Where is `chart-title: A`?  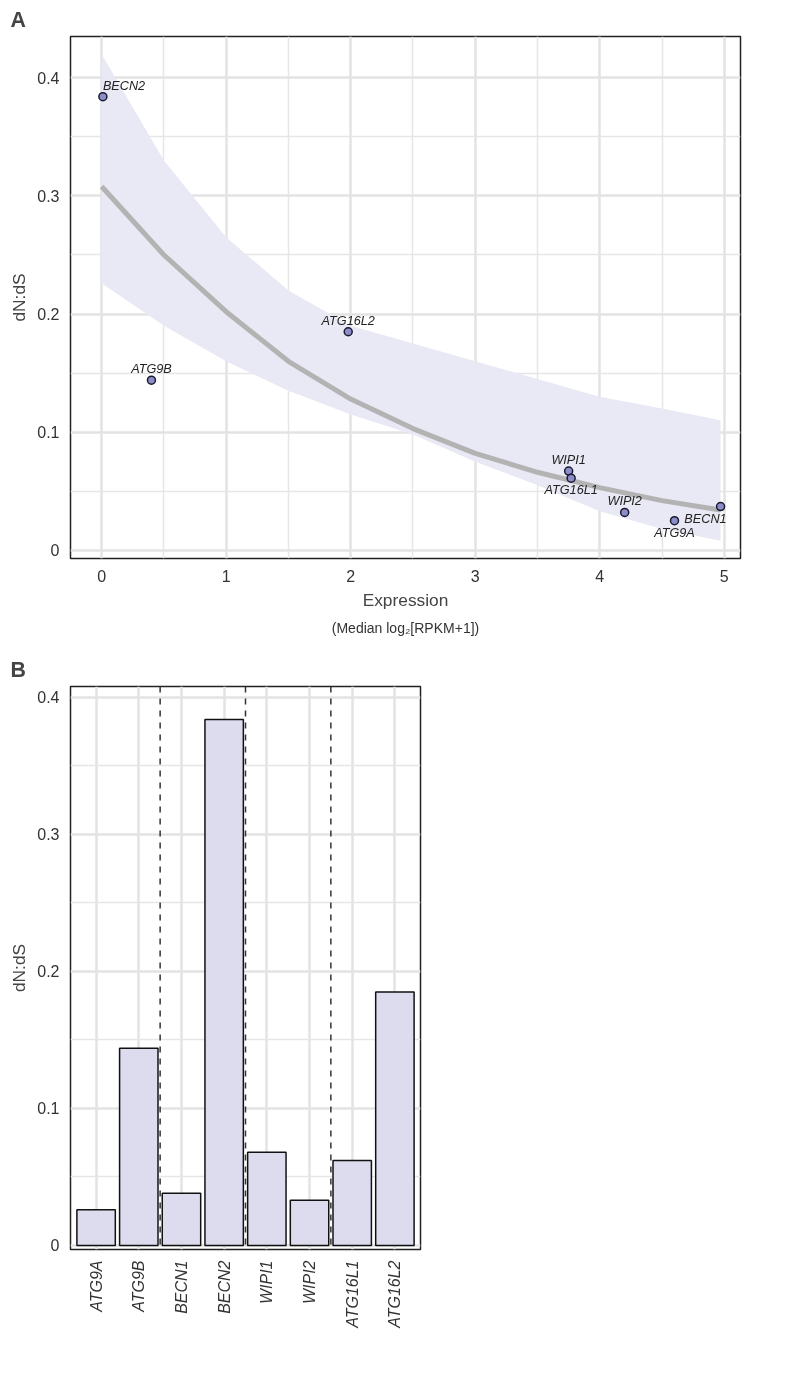
chart-title: A is located at coordinates (18, 19).